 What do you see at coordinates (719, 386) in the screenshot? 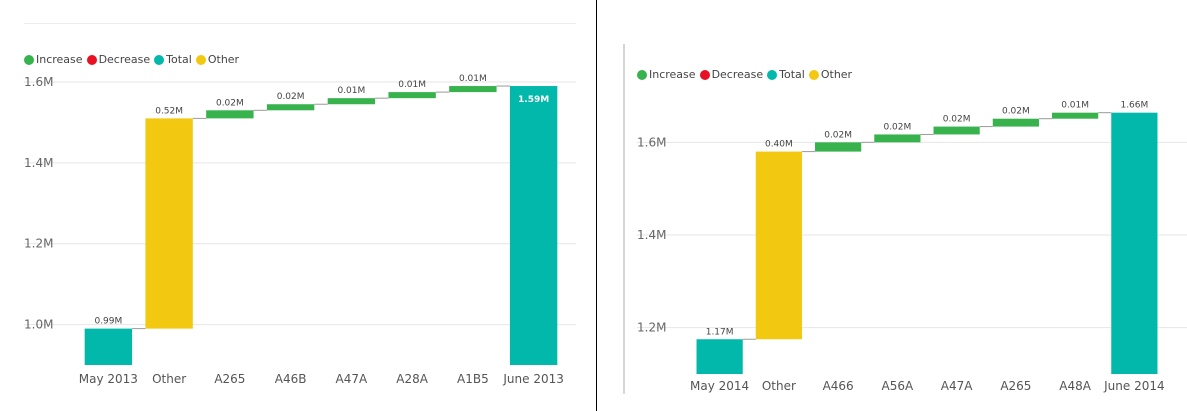
I see `x-category-label: May 2014` at bounding box center [719, 386].